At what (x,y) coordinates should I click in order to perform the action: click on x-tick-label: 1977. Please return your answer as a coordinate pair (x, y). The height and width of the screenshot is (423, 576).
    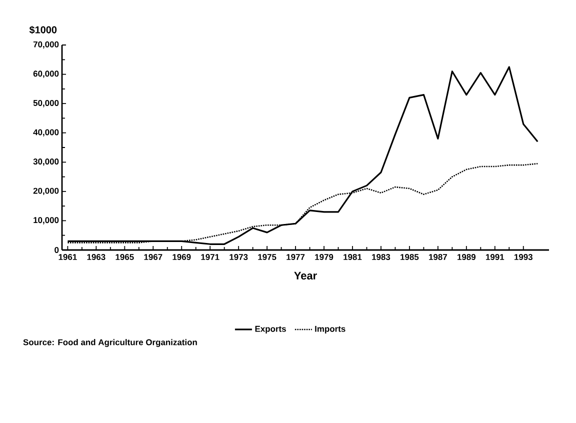
    Looking at the image, I should click on (295, 257).